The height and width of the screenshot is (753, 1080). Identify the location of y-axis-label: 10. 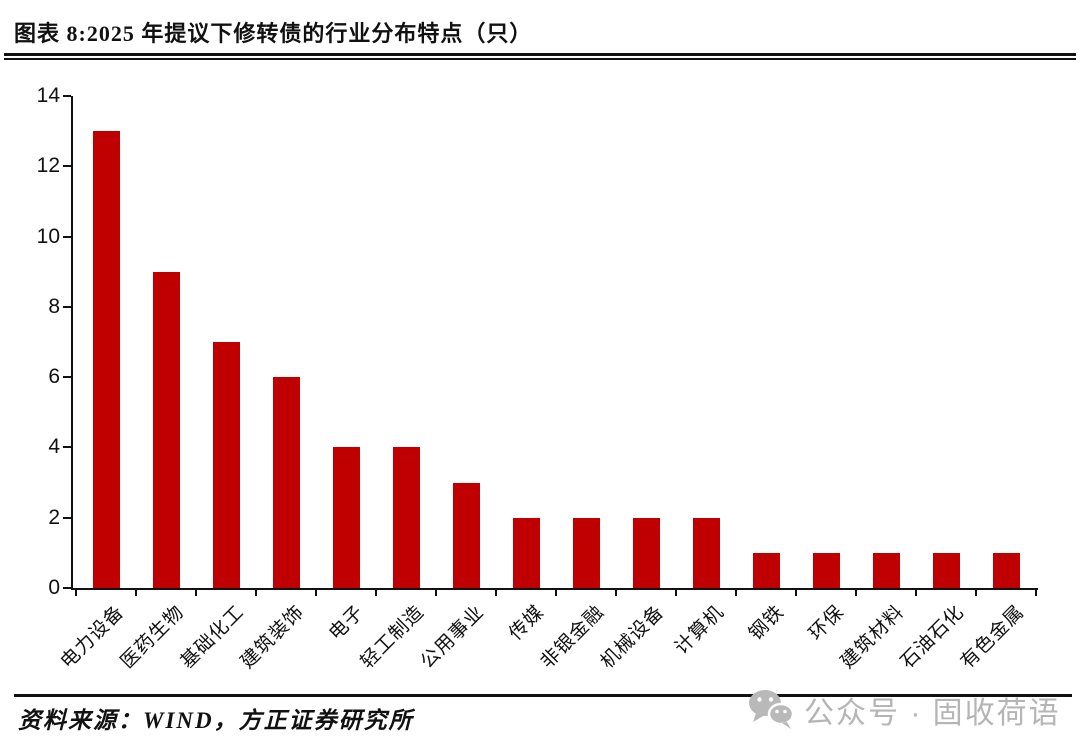
(48, 236).